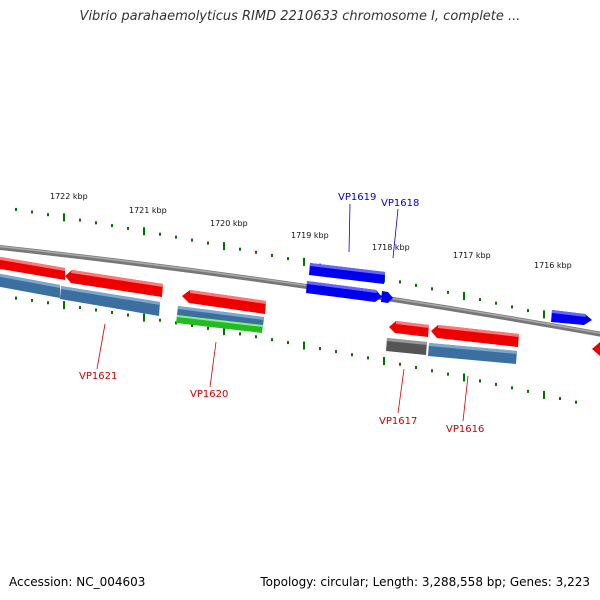 The image size is (600, 600). What do you see at coordinates (406, 346) in the screenshot?
I see `feature-bar-gray` at bounding box center [406, 346].